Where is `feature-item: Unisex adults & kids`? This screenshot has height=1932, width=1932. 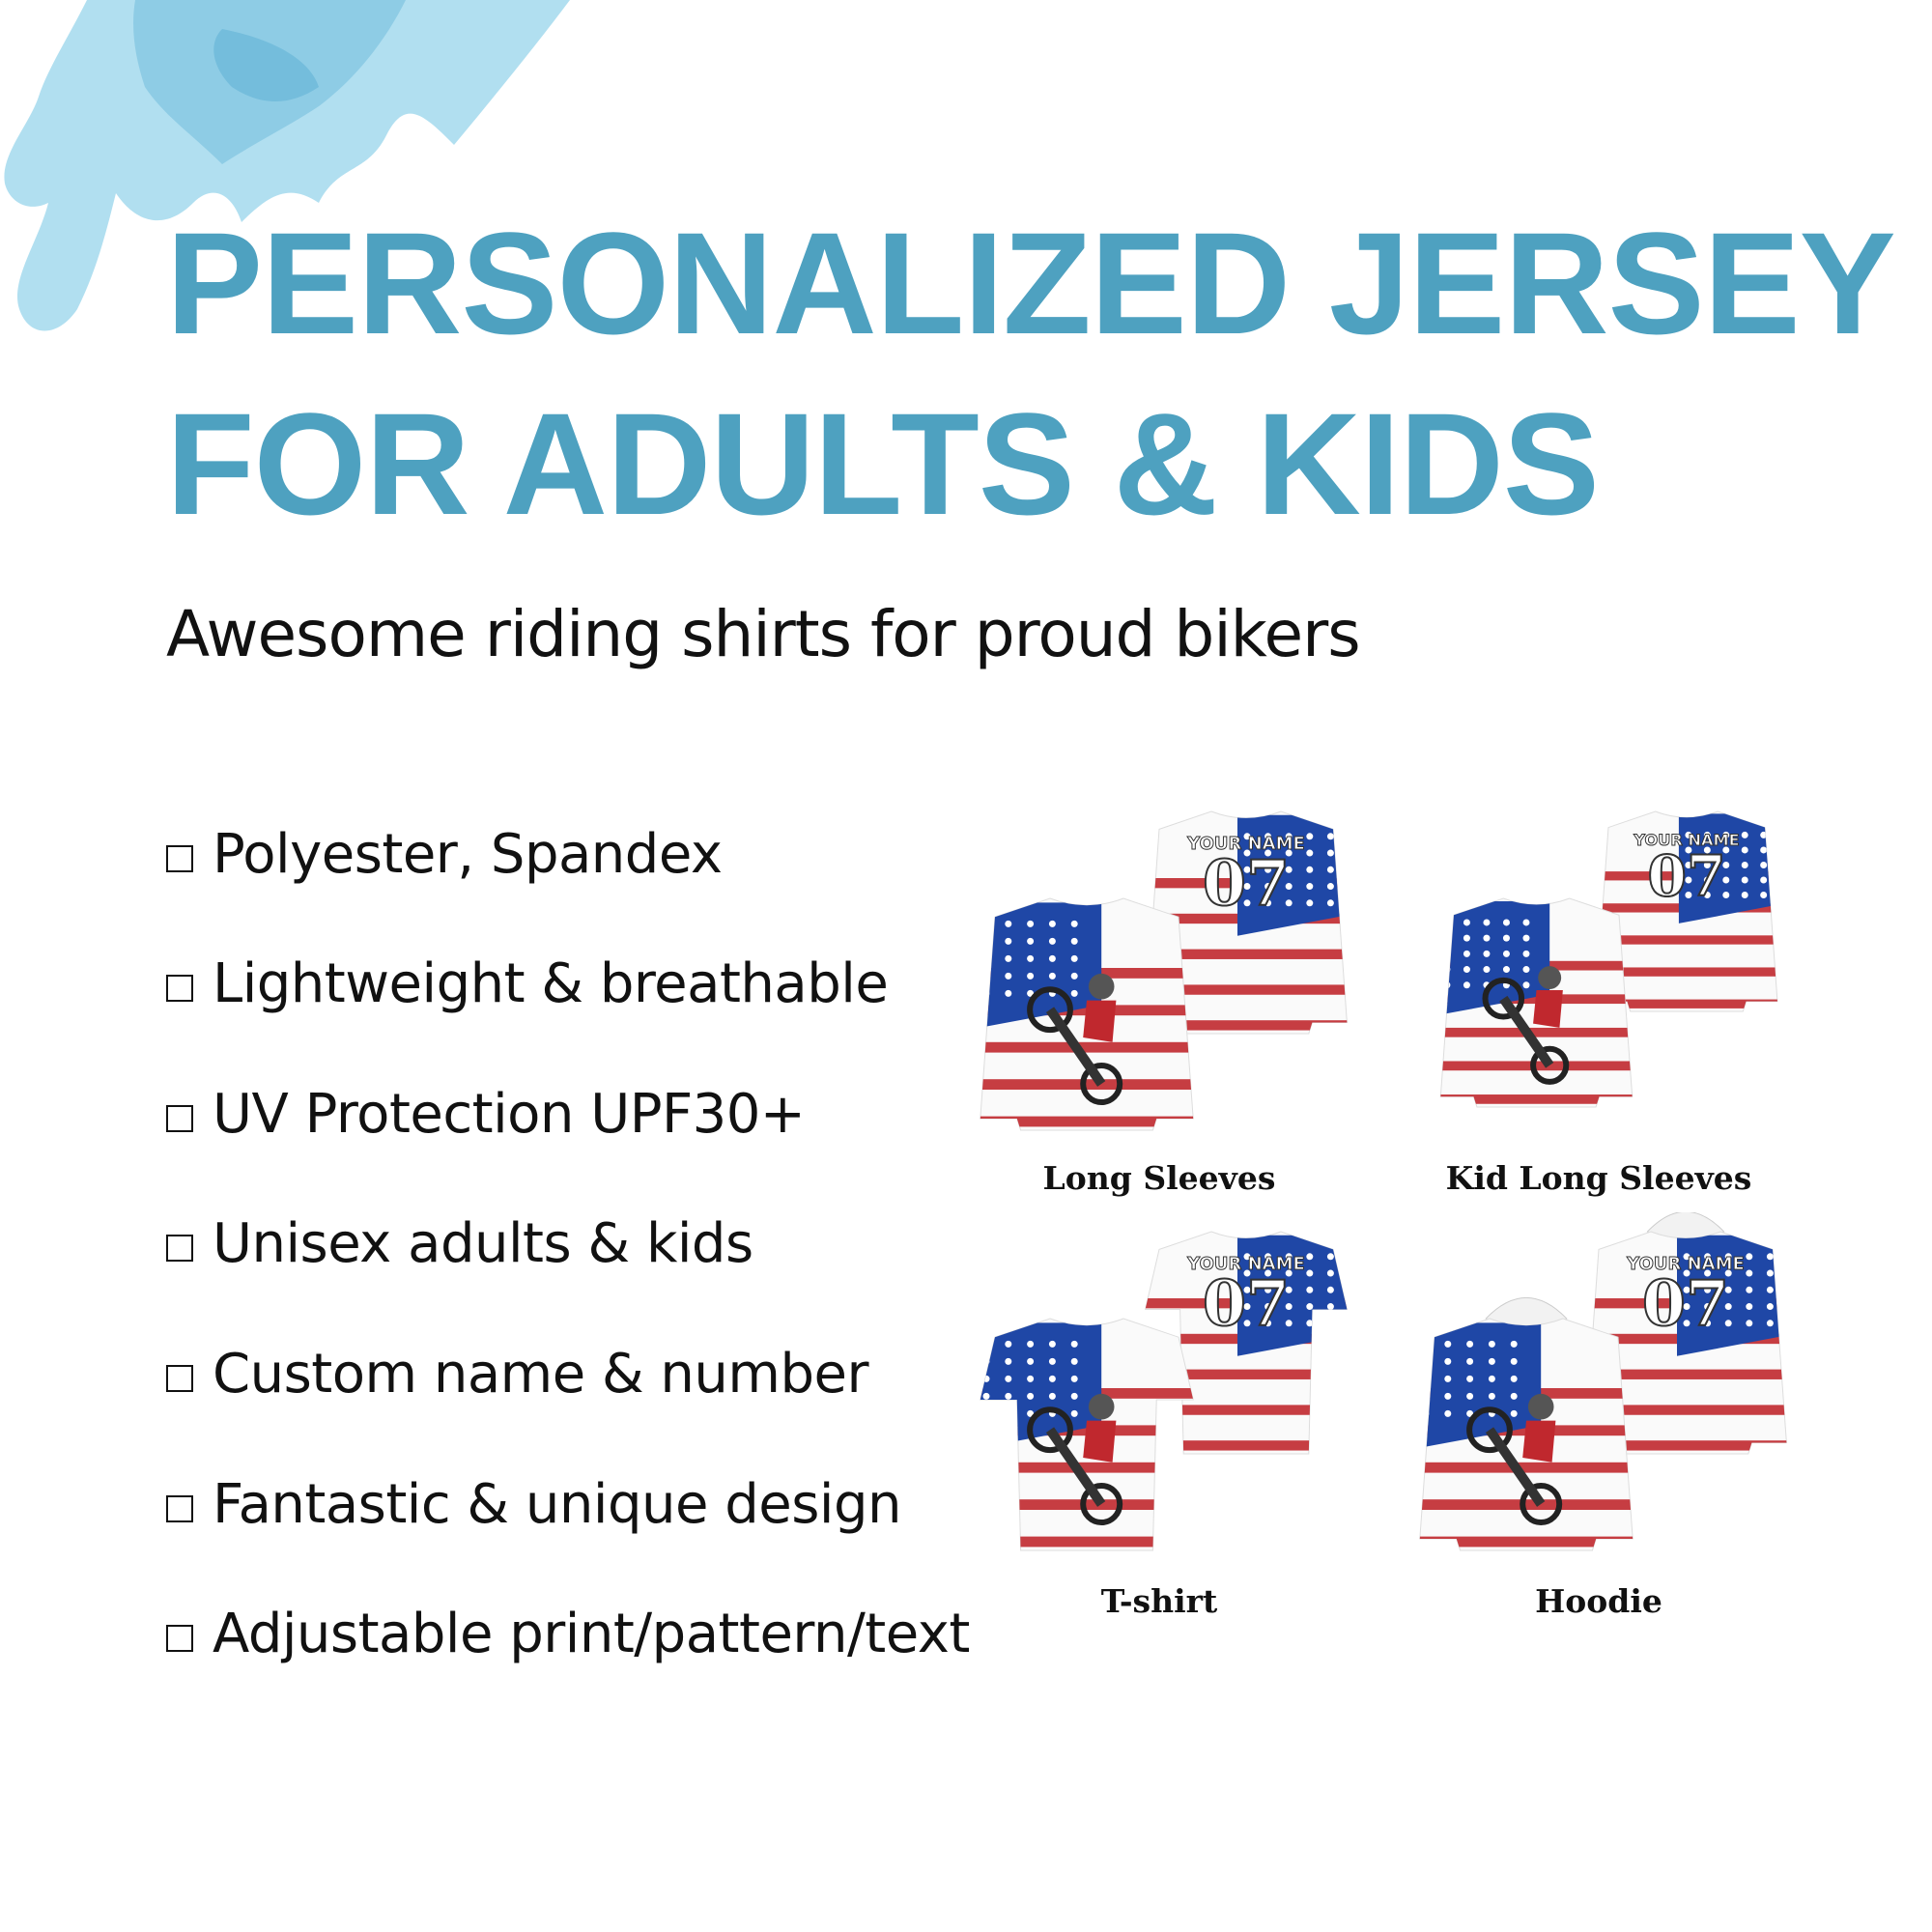
feature-item: Unisex adults & kids is located at coordinates (459, 1243).